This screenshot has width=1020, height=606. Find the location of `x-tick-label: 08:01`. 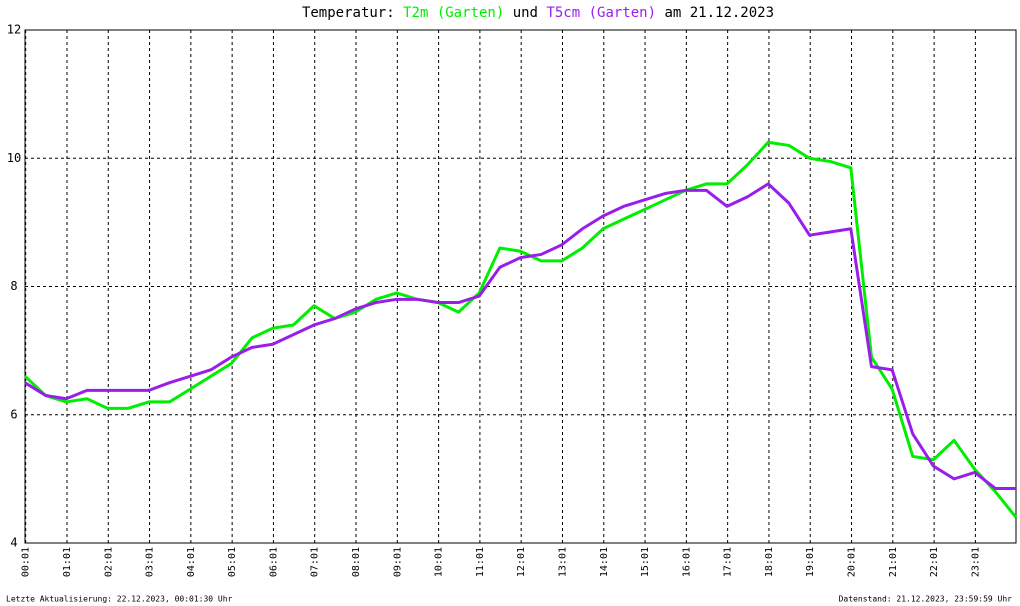

x-tick-label: 08:01 is located at coordinates (356, 562).